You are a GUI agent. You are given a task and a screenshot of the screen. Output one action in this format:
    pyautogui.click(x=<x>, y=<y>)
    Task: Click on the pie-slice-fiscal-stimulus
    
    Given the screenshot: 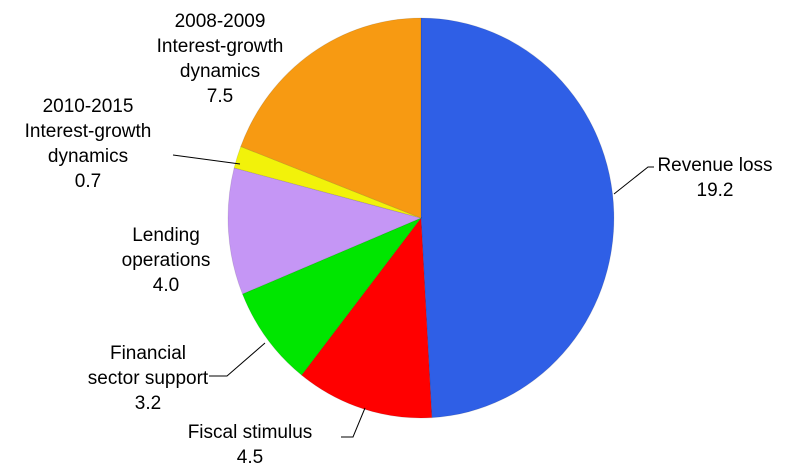 What is the action you would take?
    pyautogui.click(x=367, y=317)
    